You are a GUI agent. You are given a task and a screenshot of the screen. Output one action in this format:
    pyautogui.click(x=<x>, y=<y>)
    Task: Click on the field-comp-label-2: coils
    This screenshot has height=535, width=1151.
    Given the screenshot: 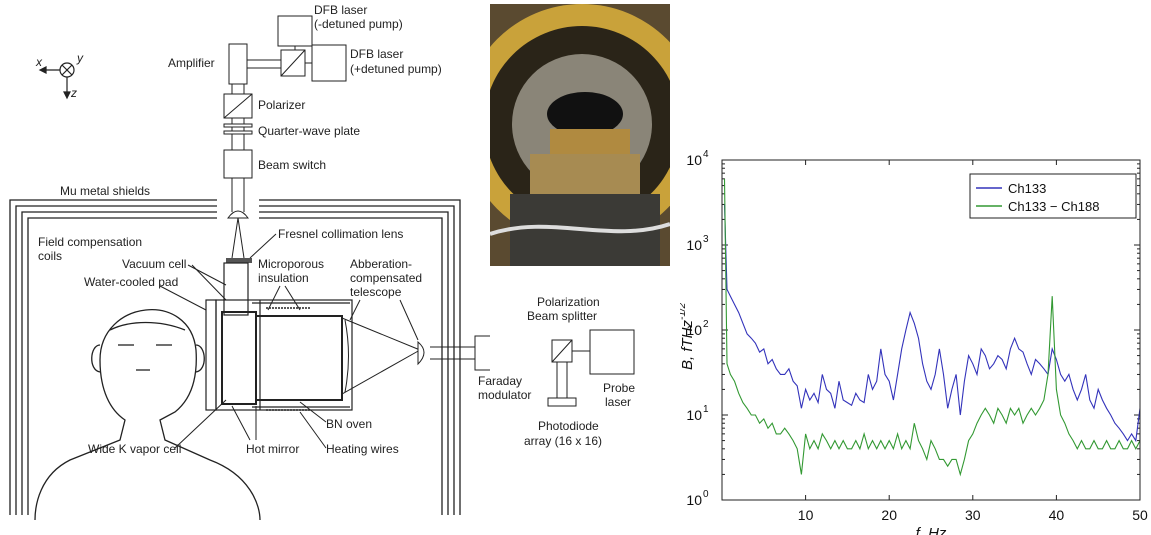 What is the action you would take?
    pyautogui.click(x=50, y=256)
    